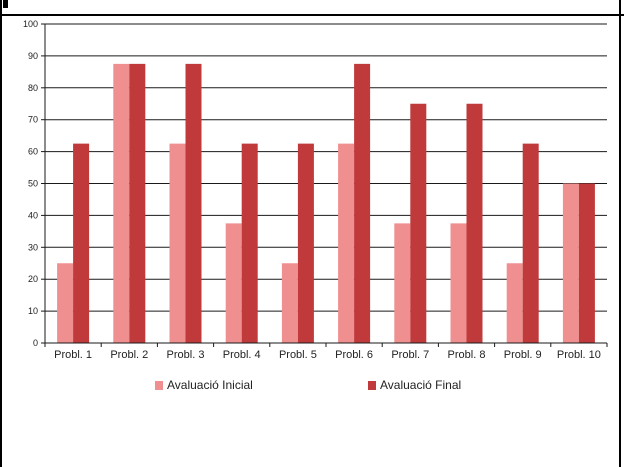 Image resolution: width=624 pixels, height=467 pixels. Describe the element at coordinates (312, 8) in the screenshot. I see `window-top-border` at that location.